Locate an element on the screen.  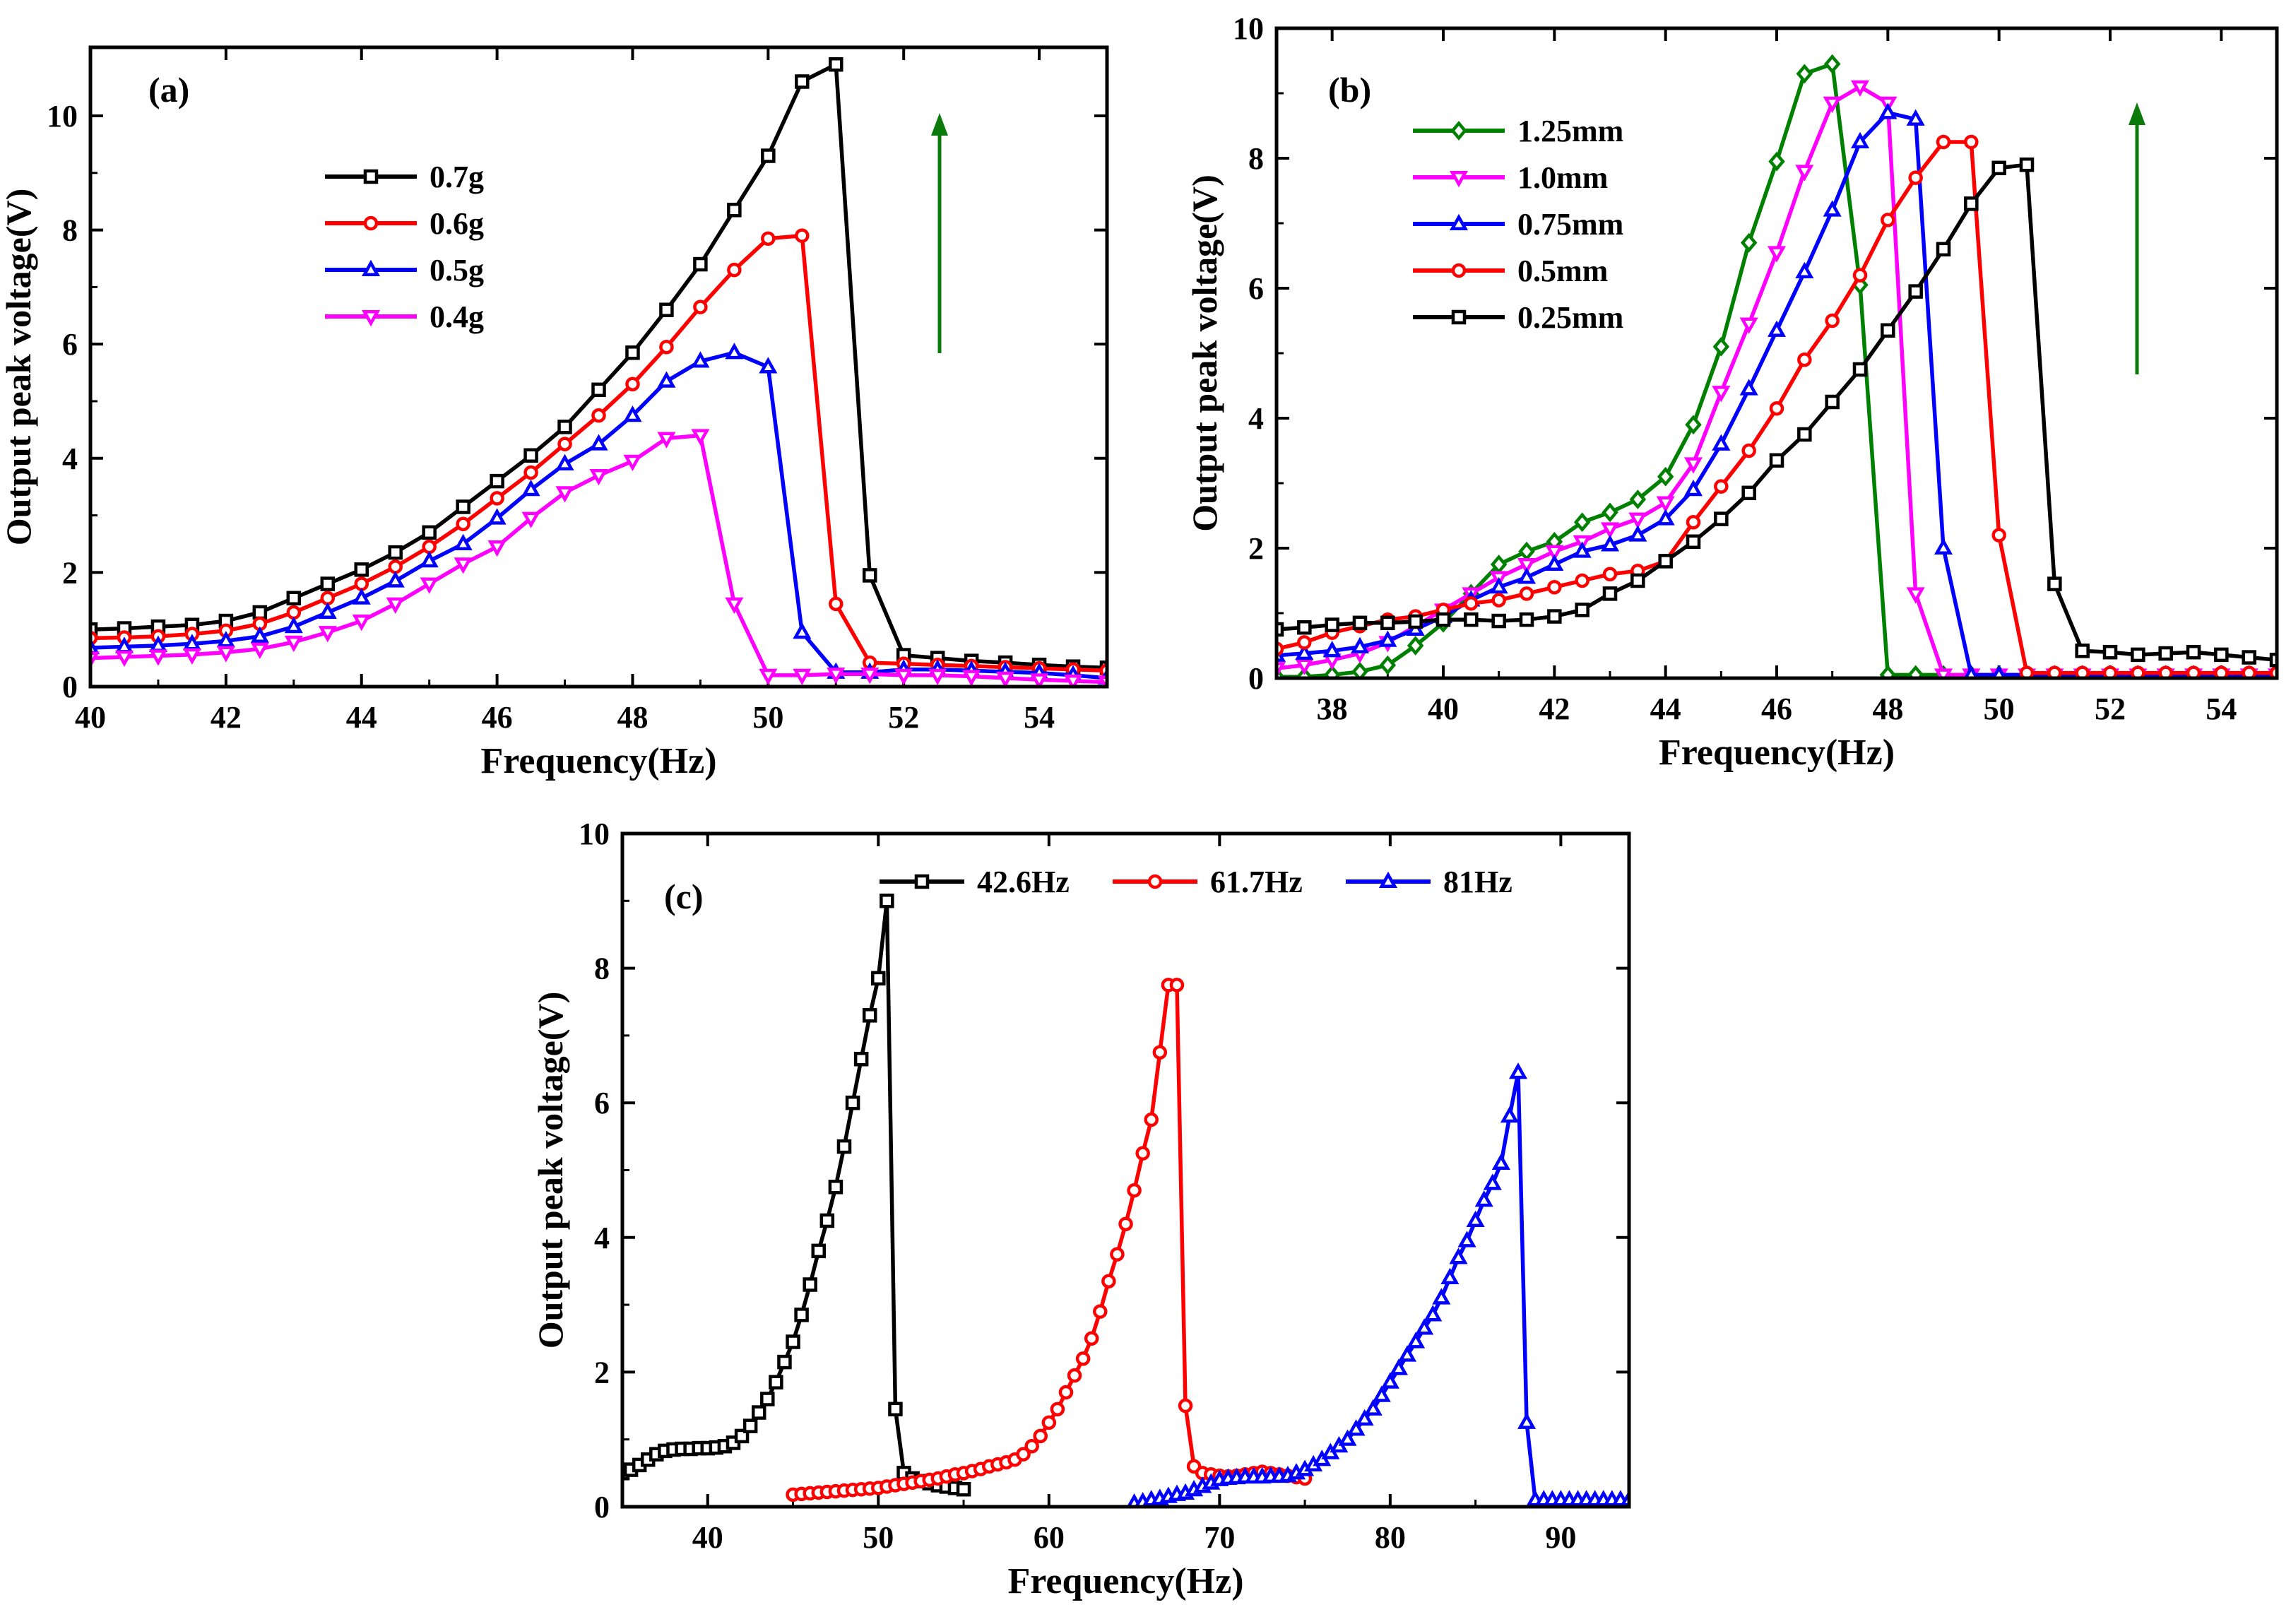
legend: 42.6Hz 61.7Hz 81Hz is located at coordinates (1196, 882).